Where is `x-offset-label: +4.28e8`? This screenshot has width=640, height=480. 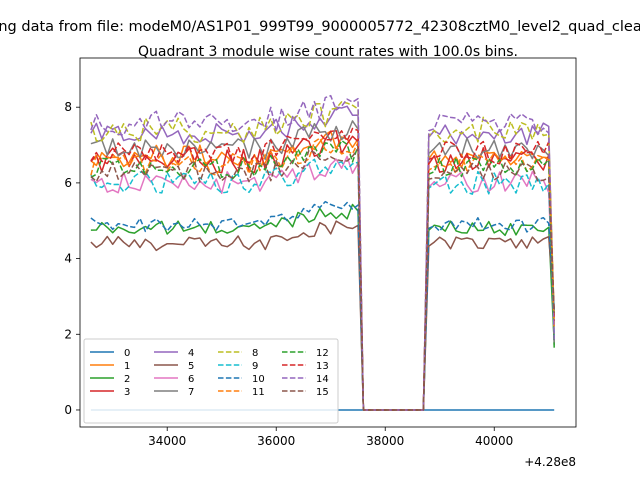 x-offset-label: +4.28e8 is located at coordinates (550, 462).